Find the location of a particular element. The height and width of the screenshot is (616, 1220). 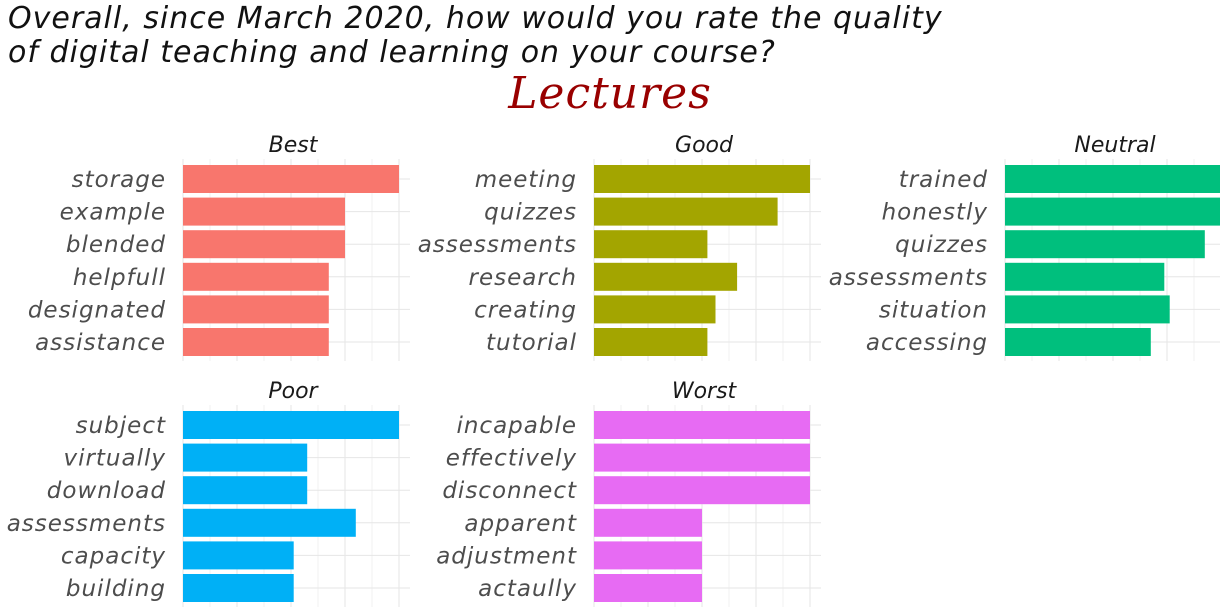

category-label: actaully is located at coordinates (527, 589).